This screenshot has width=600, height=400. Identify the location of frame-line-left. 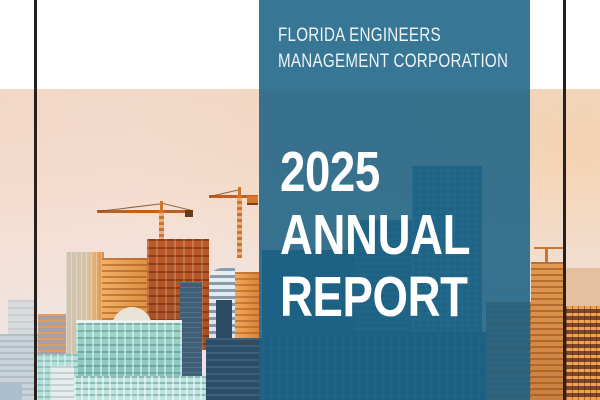
(35, 200).